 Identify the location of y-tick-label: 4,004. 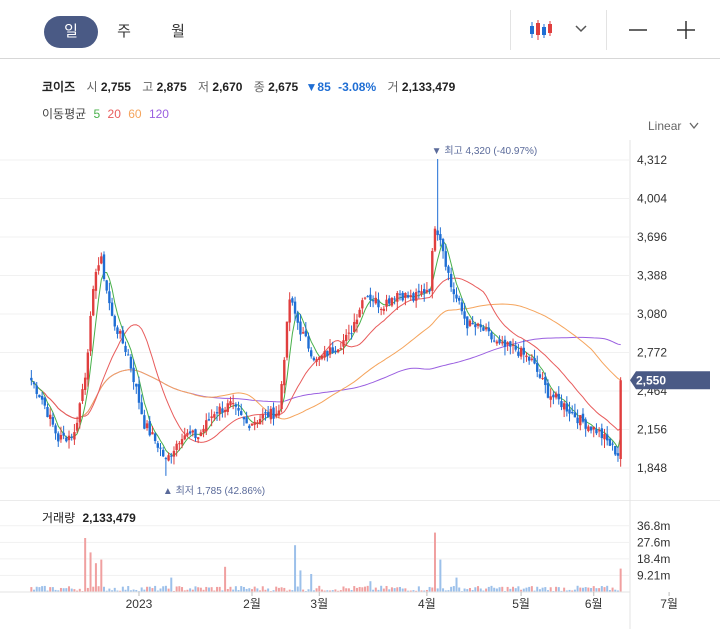
(652, 199).